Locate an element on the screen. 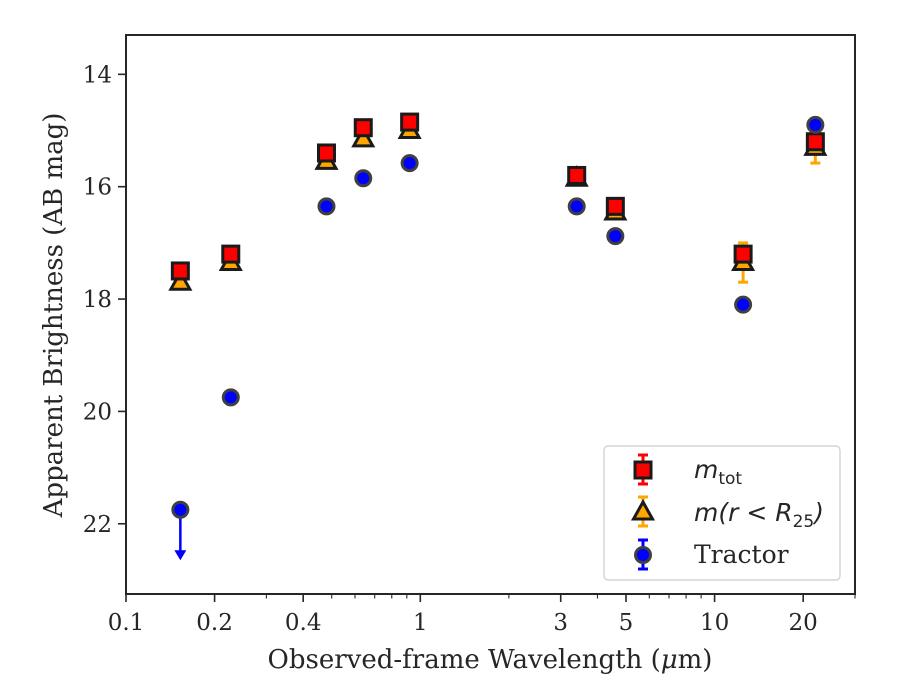  x-tick-label: 0.4 is located at coordinates (303, 623).